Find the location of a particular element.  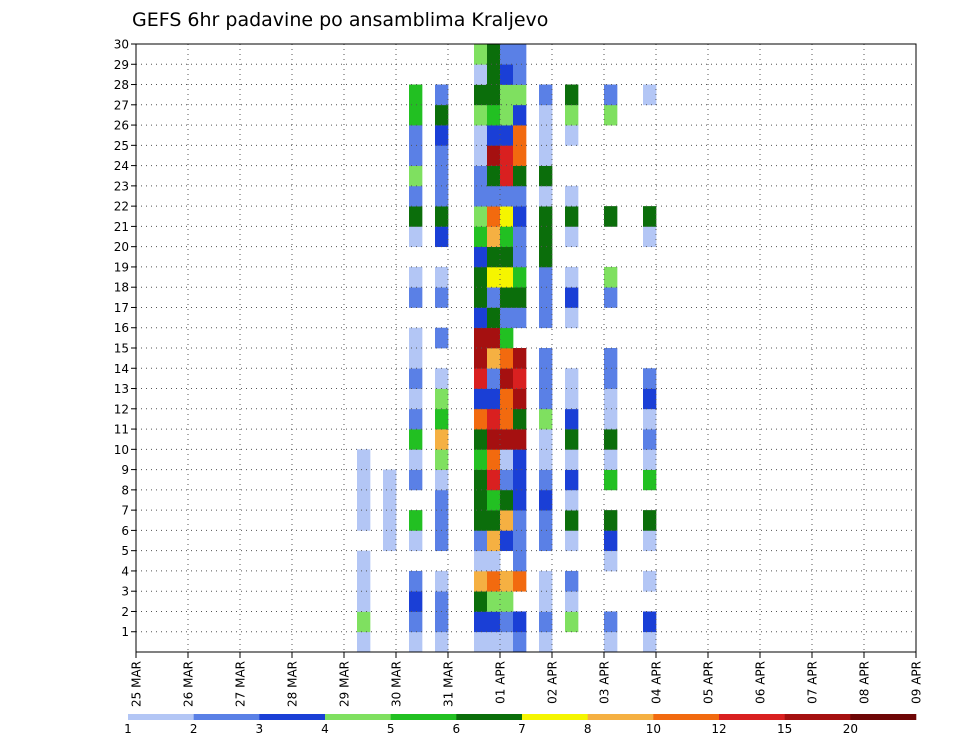

chart-title: GEFS 6hr padavine po ansamblima Kraljevo is located at coordinates (340, 20).